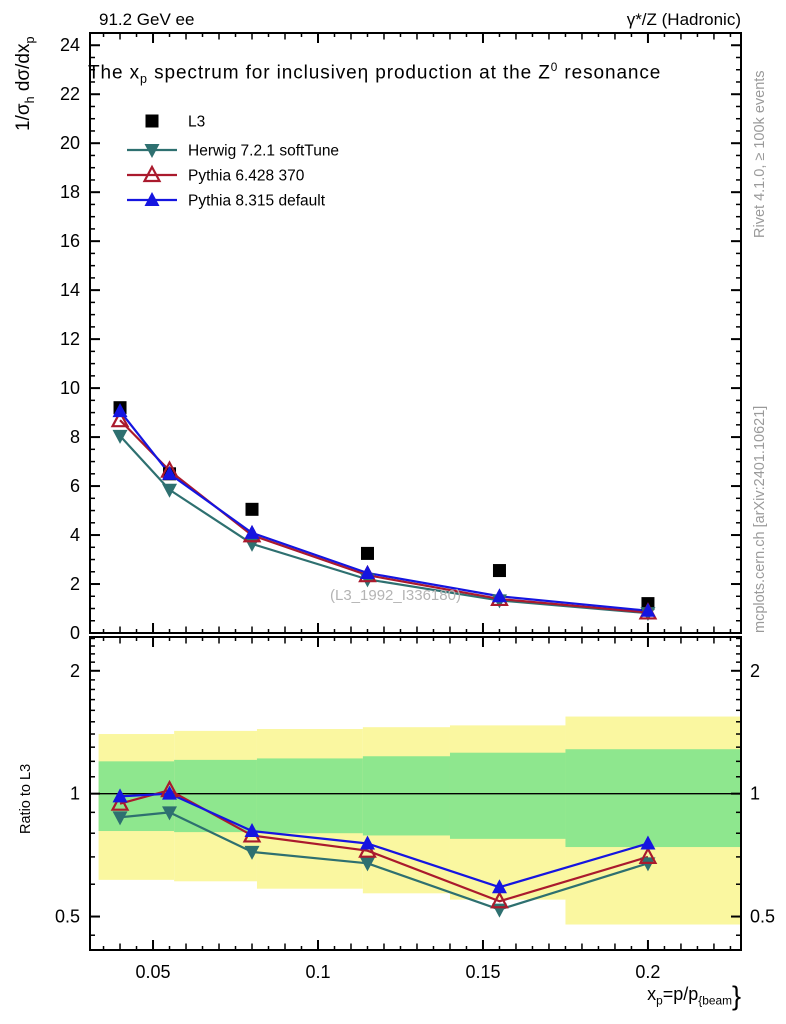 This screenshot has width=786, height=1024. I want to click on ratio-tick-label-right: 2, so click(755, 671).